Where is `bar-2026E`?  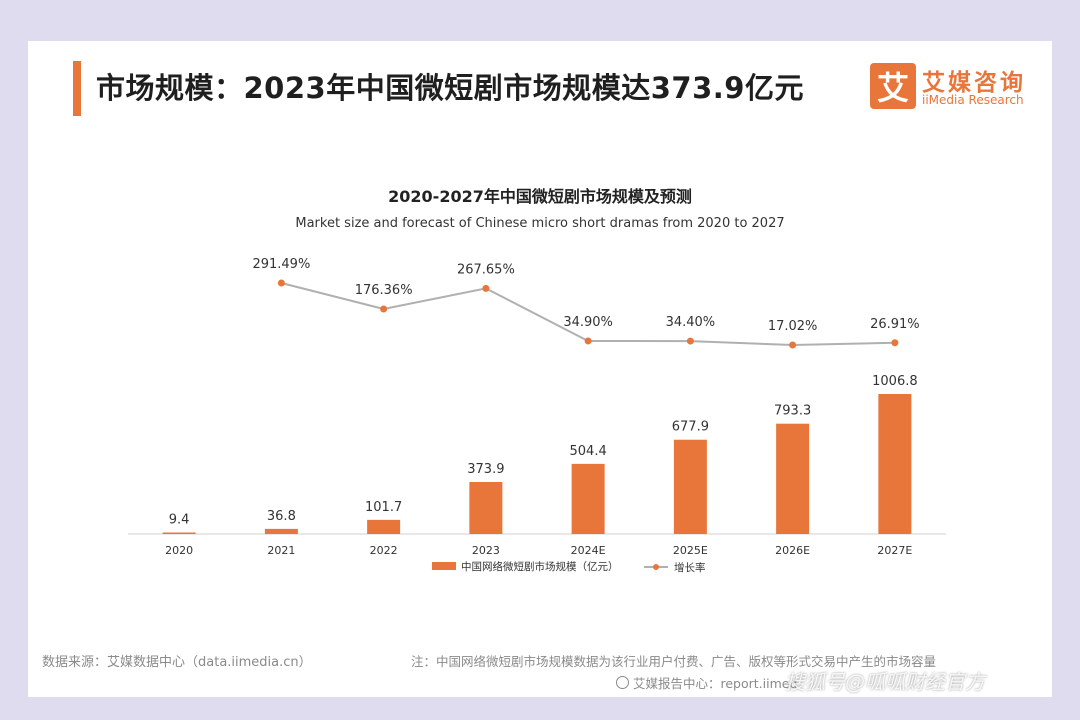
bar-2026E is located at coordinates (793, 478).